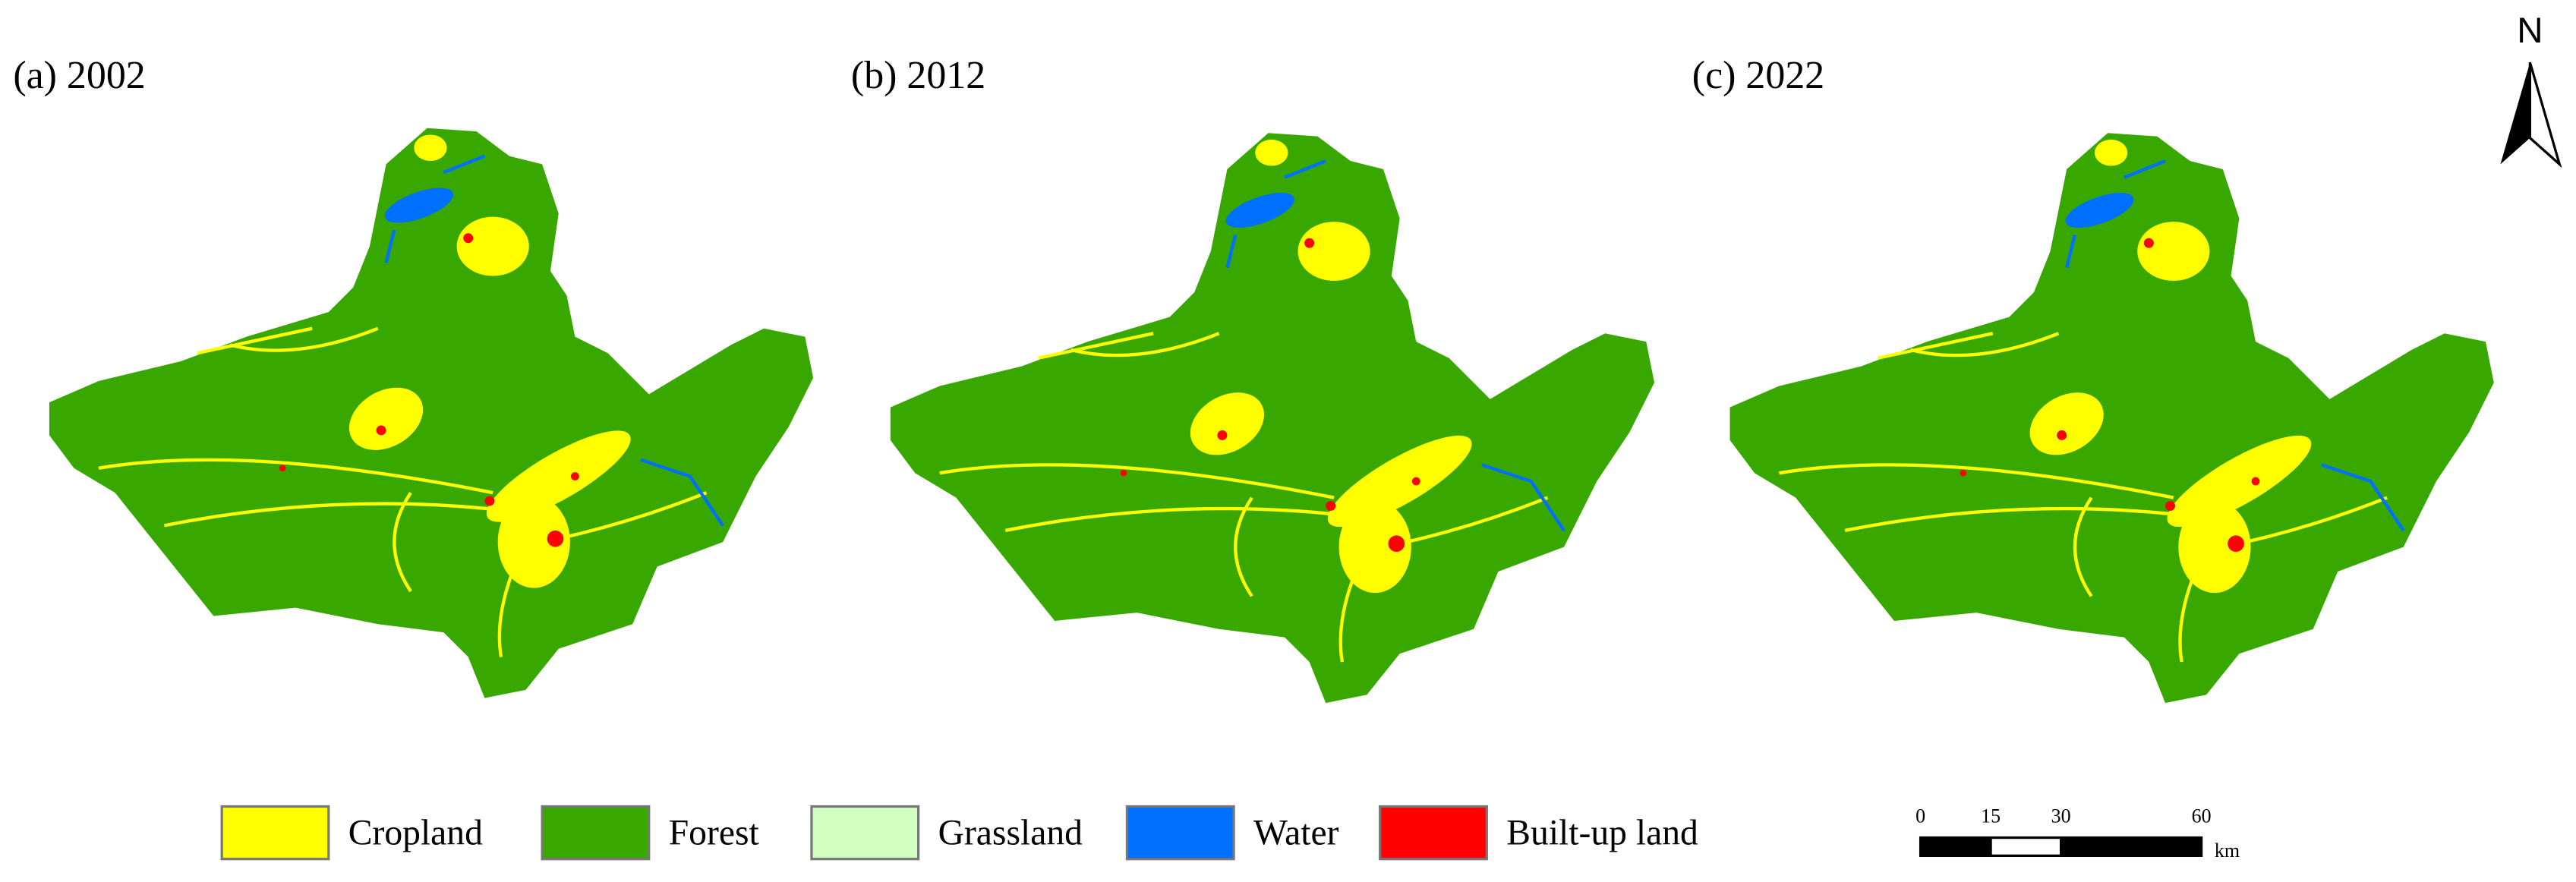  Describe the element at coordinates (1296, 832) in the screenshot. I see `legend-label: Water` at that location.